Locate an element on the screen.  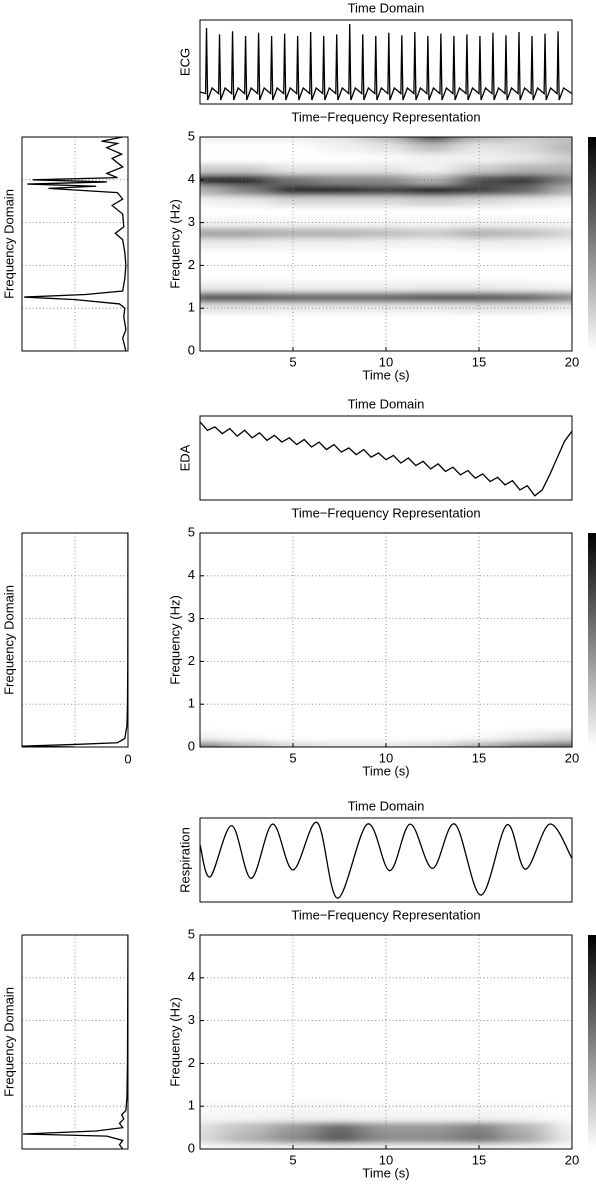
chart-title: Time−Frequency Representation is located at coordinates (385, 512).